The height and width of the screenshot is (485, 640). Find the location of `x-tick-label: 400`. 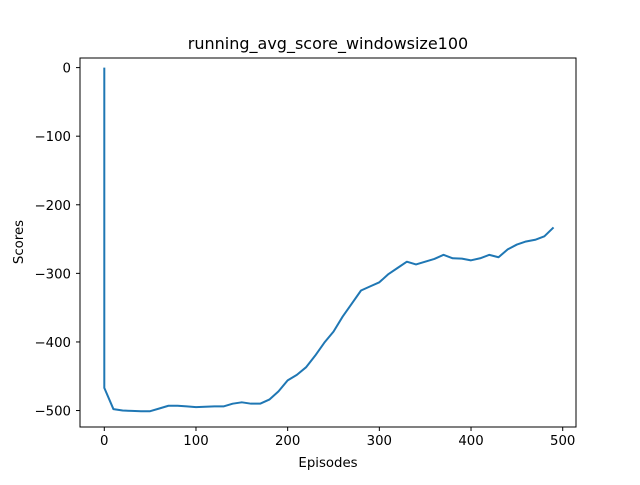

x-tick-label: 400 is located at coordinates (470, 441).